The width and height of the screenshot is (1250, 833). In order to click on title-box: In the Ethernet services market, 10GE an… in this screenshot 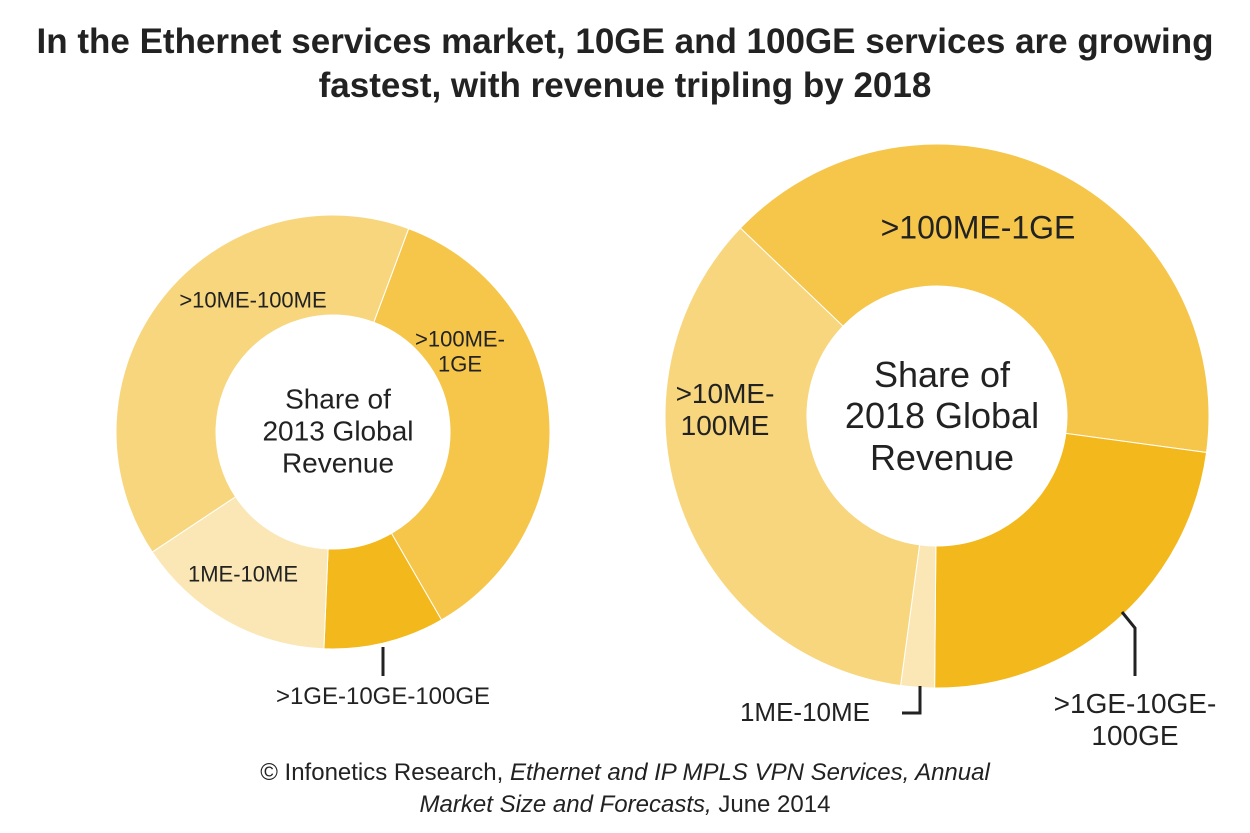, I will do `click(625, 64)`.